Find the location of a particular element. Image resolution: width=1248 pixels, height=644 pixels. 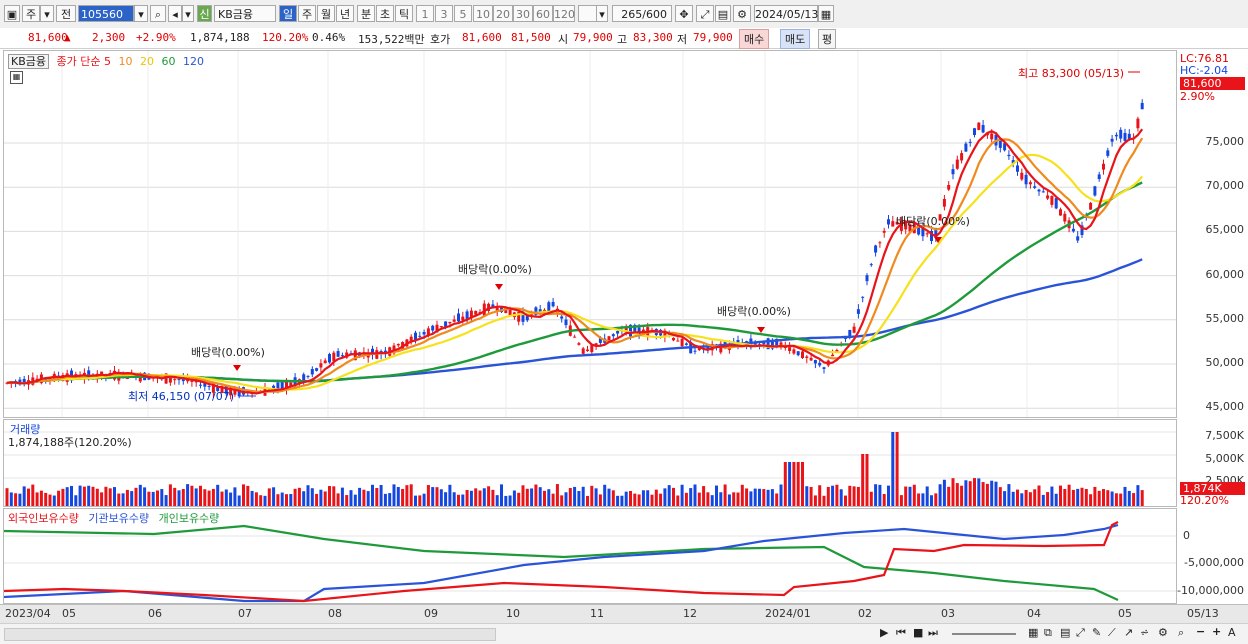

tf-second-button: 초 is located at coordinates (385, 13).